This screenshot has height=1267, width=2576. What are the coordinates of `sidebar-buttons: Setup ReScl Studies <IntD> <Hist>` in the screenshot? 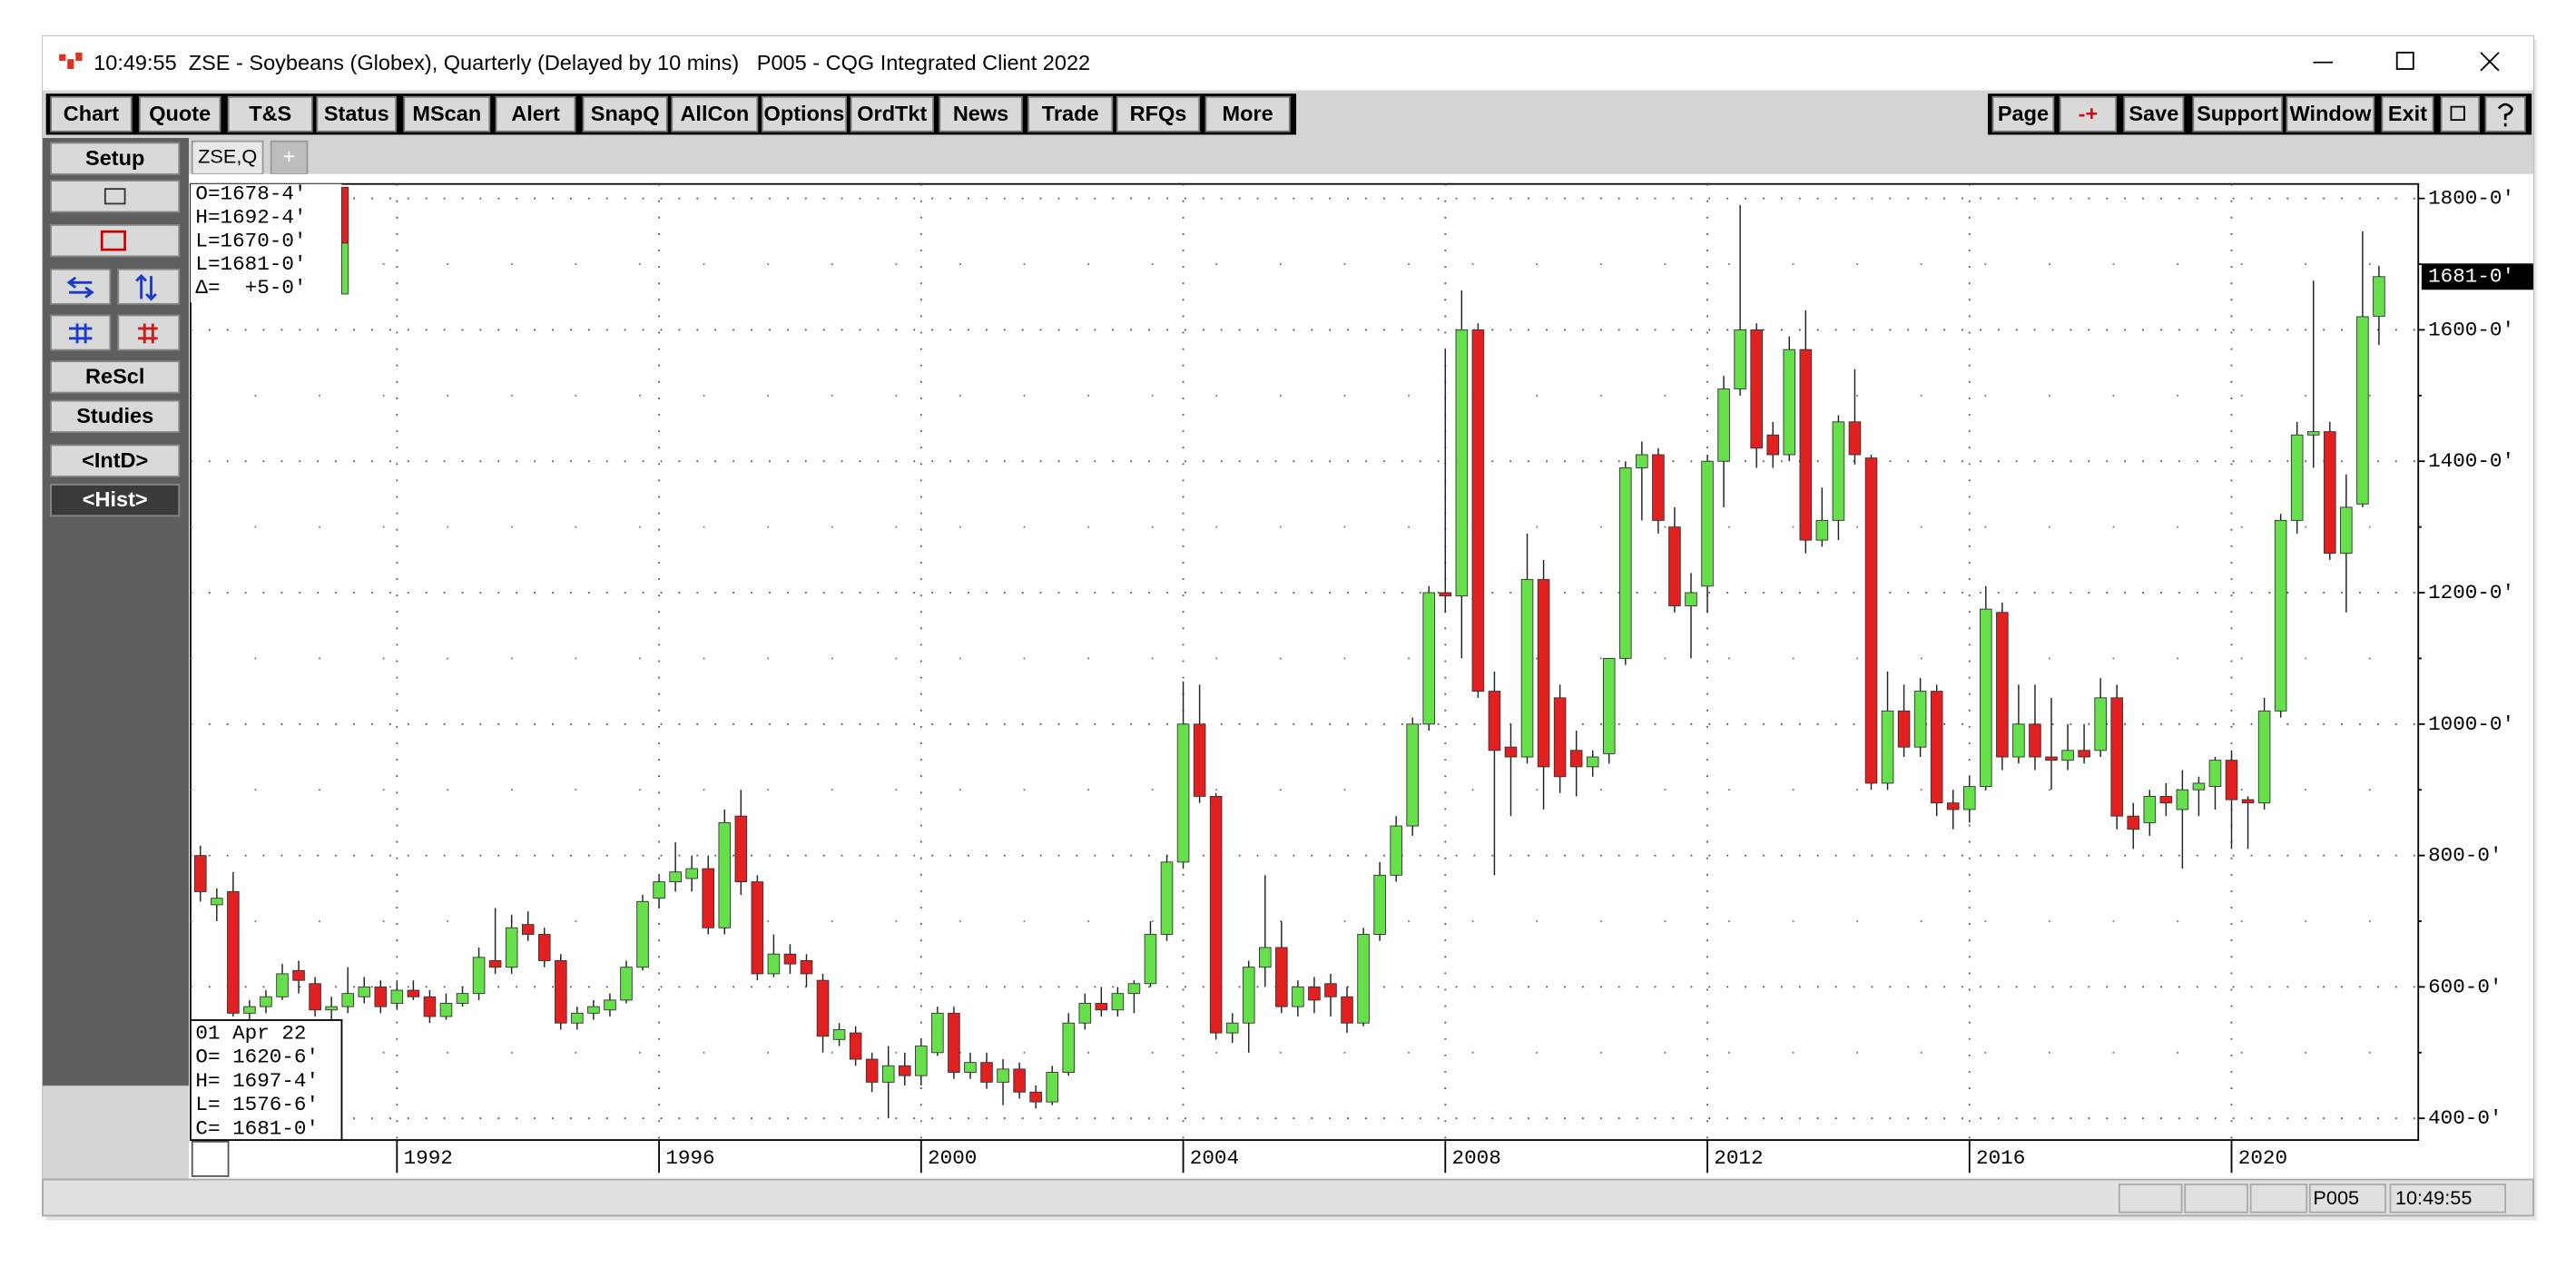 It's located at (115, 329).